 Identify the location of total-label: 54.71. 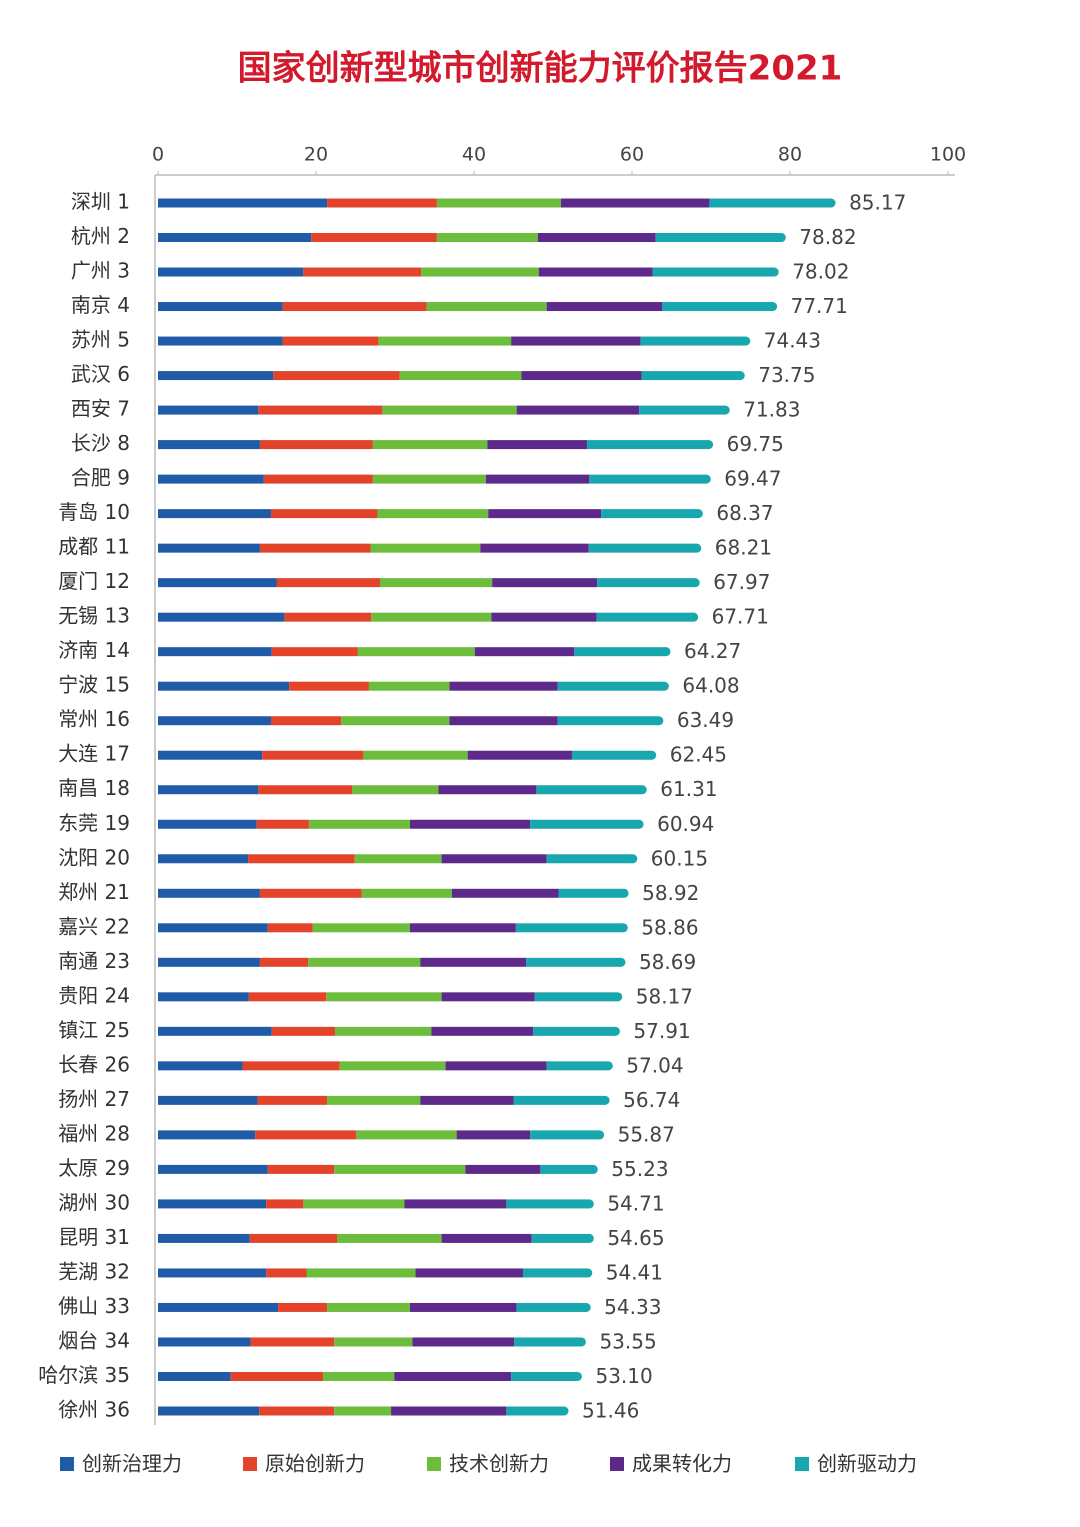
(635, 1203).